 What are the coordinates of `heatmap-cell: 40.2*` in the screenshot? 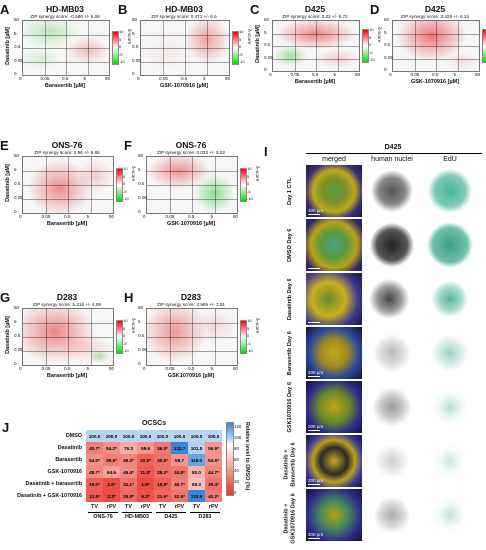 It's located at (213, 496).